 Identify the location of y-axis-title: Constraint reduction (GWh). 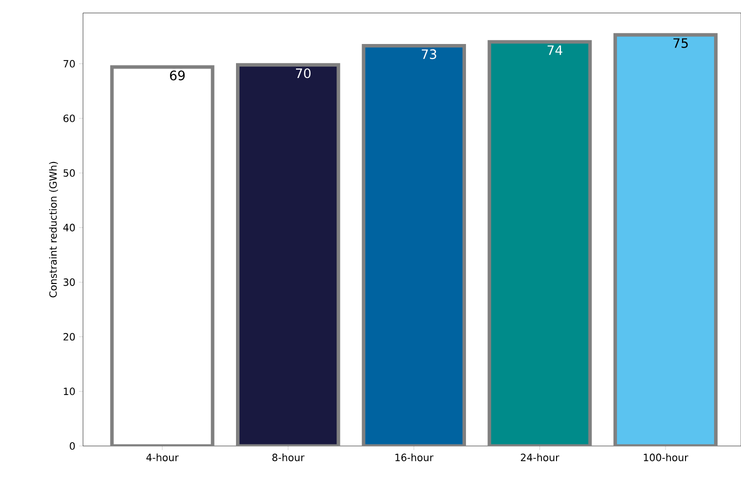
(53, 230).